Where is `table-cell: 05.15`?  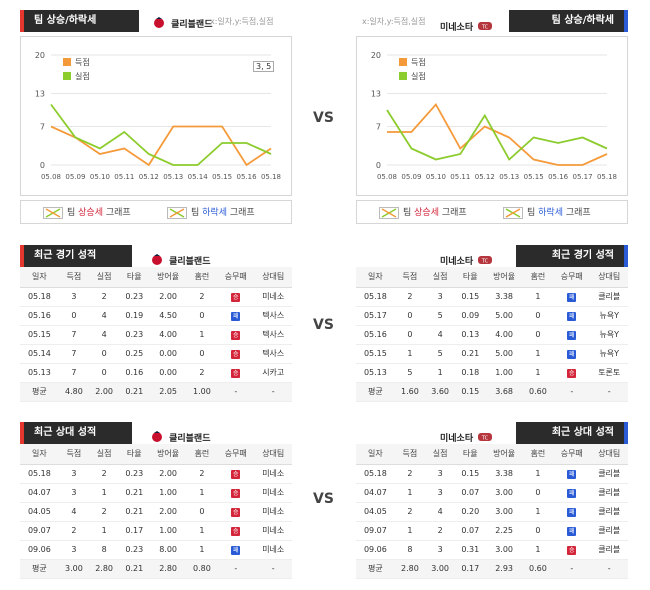
table-cell: 05.15 is located at coordinates (39, 335).